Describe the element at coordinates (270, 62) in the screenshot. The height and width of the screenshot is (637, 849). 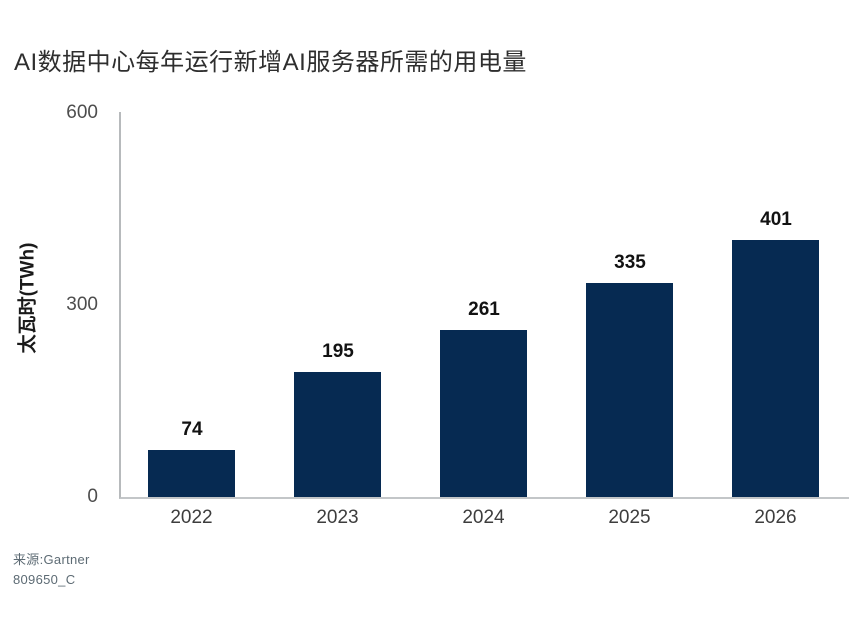
I see `chart-title: AI数据中心每年运行新增AI服务器所需的用电量` at that location.